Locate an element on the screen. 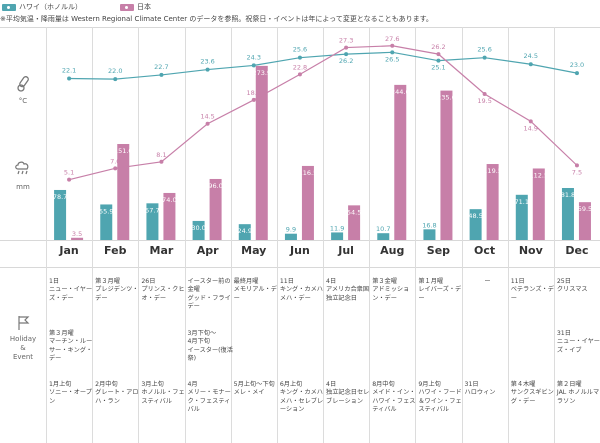 The image size is (600, 443). month-label: Sep is located at coordinates (438, 250).